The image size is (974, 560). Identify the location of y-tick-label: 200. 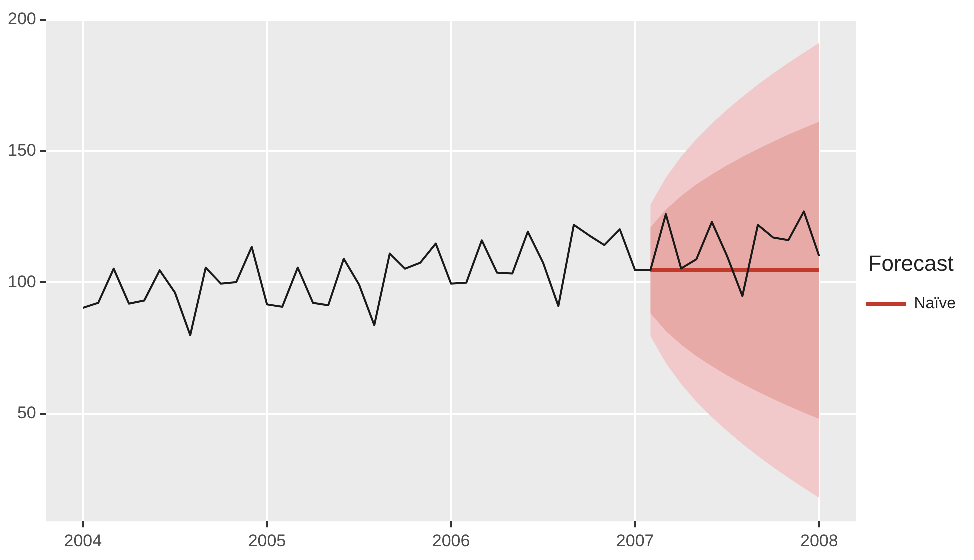
(22, 19).